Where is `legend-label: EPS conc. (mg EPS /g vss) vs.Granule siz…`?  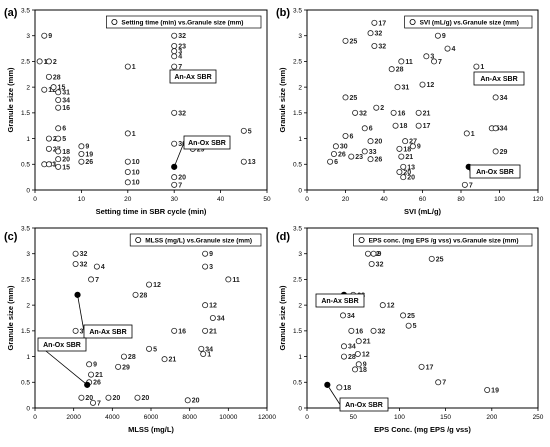 legend-label: EPS conc. (mg EPS /g vss) vs.Granule siz… is located at coordinates (444, 241).